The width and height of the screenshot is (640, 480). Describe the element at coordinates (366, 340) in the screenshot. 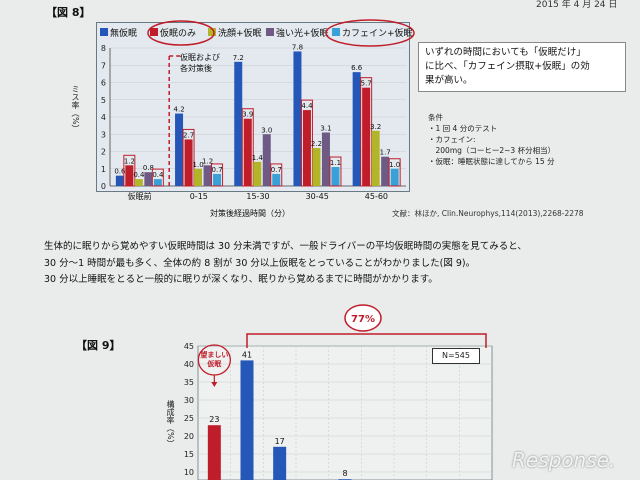

I see `bracket-line` at that location.